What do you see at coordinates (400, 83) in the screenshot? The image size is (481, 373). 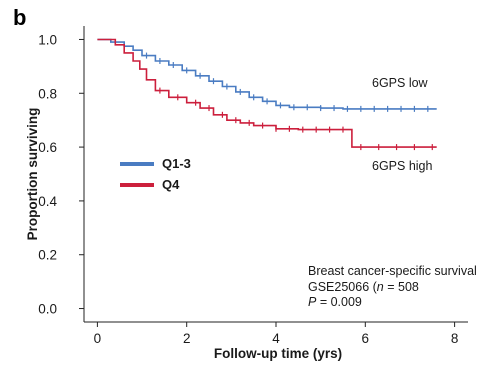 I see `label-6gps-low: 6GPS low` at bounding box center [400, 83].